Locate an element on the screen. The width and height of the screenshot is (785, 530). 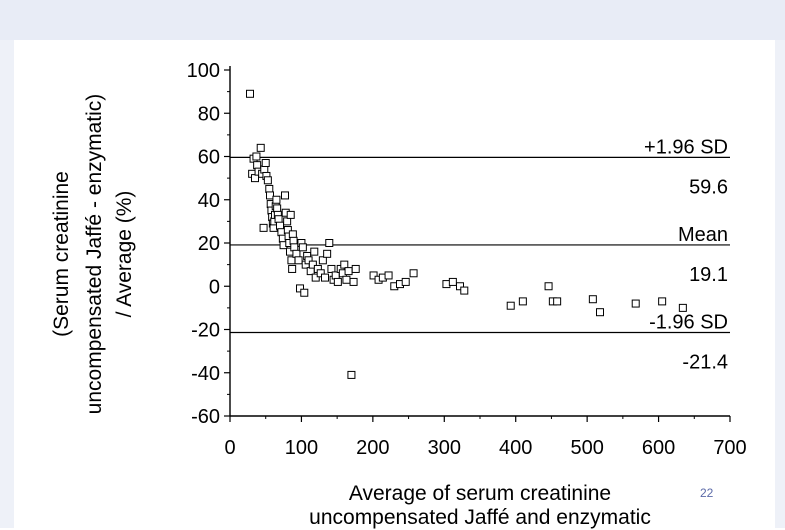
x-tick-label: 200 is located at coordinates (372, 448).